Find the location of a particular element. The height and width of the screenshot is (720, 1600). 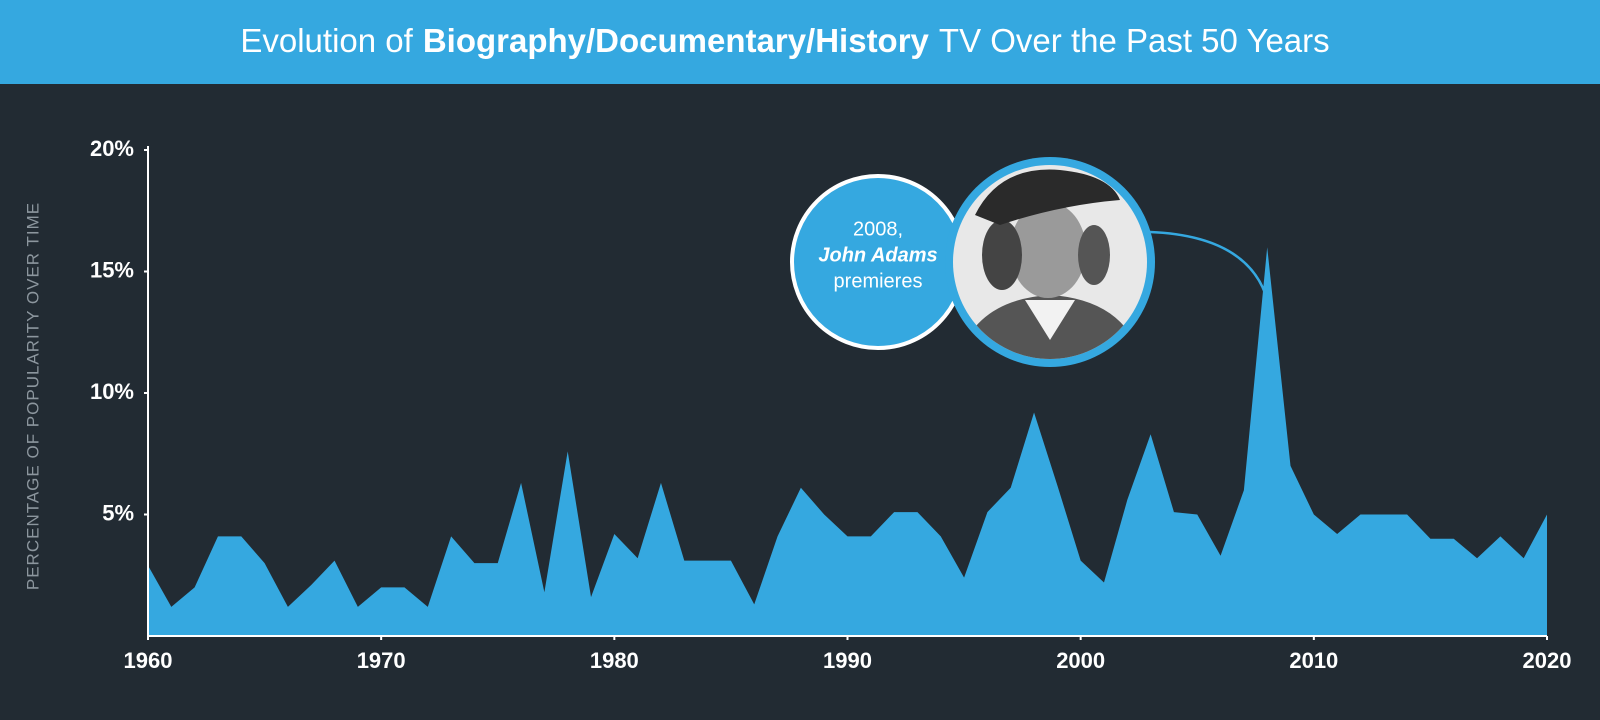

y-axis-label: PERCENTAGE OF POPULARITY OVER TIME is located at coordinates (32, 396).